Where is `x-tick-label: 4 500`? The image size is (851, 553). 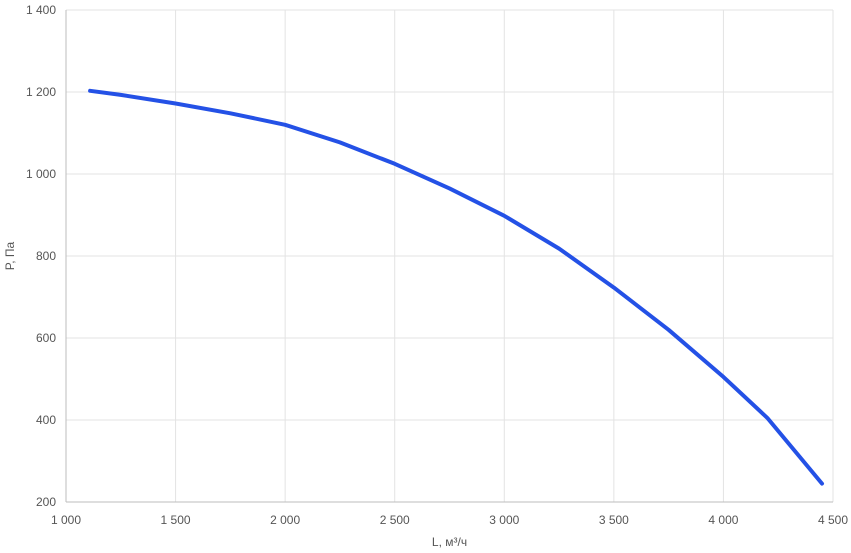
x-tick-label: 4 500 is located at coordinates (833, 520).